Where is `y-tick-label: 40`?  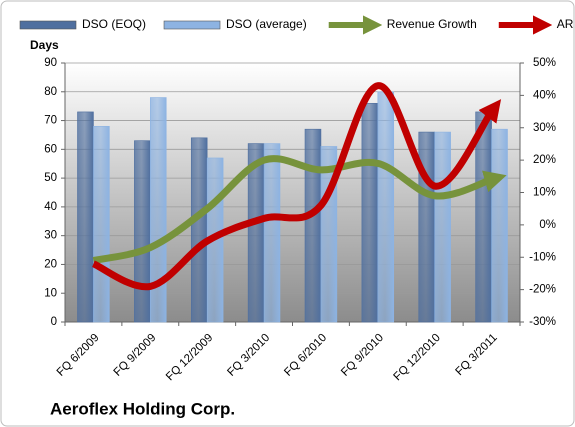
y-tick-label: 40 is located at coordinates (50, 207).